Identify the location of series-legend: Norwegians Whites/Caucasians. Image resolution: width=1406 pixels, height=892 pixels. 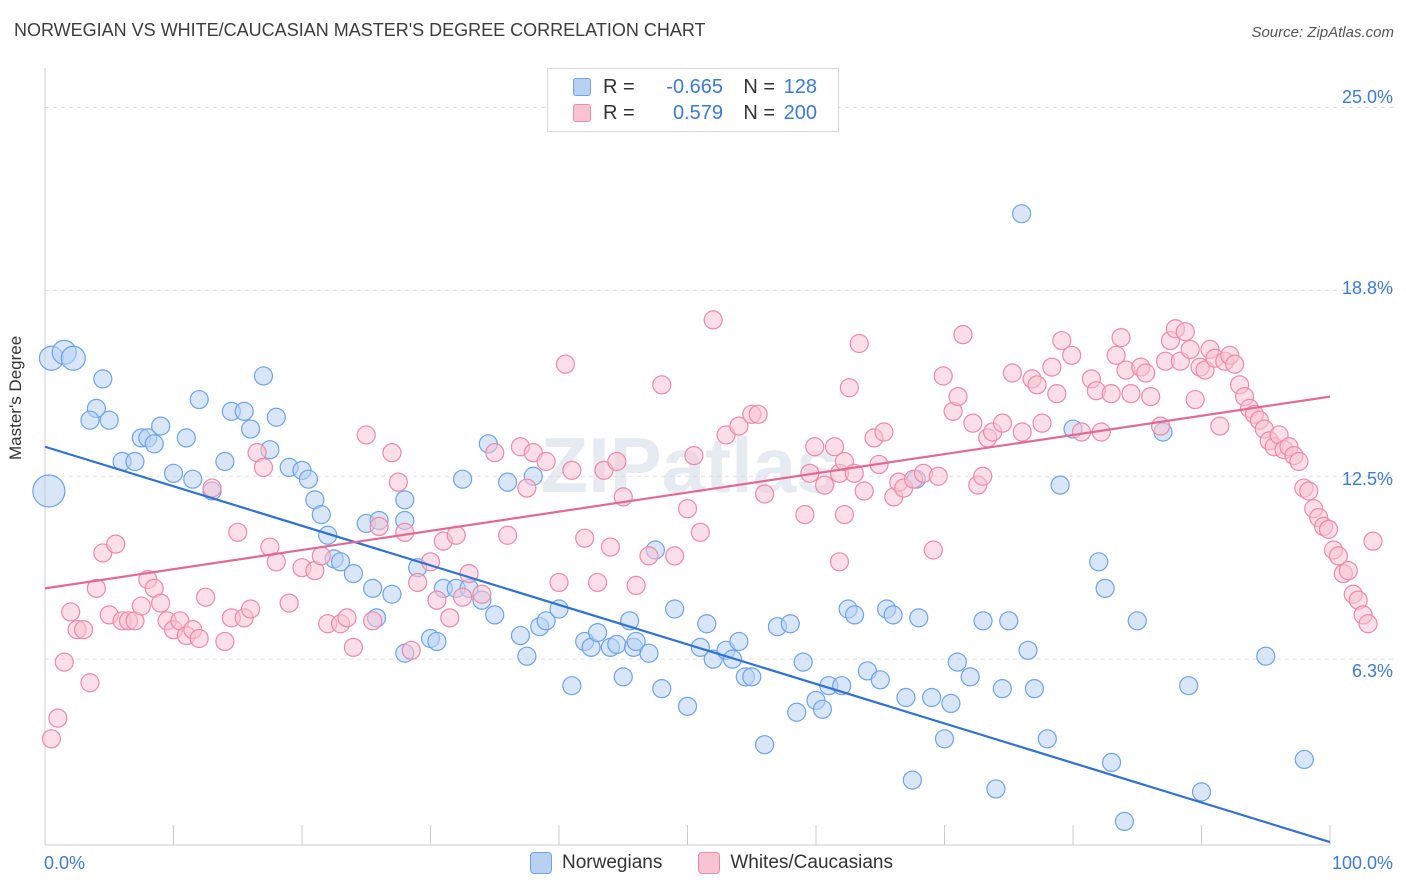
(729, 863).